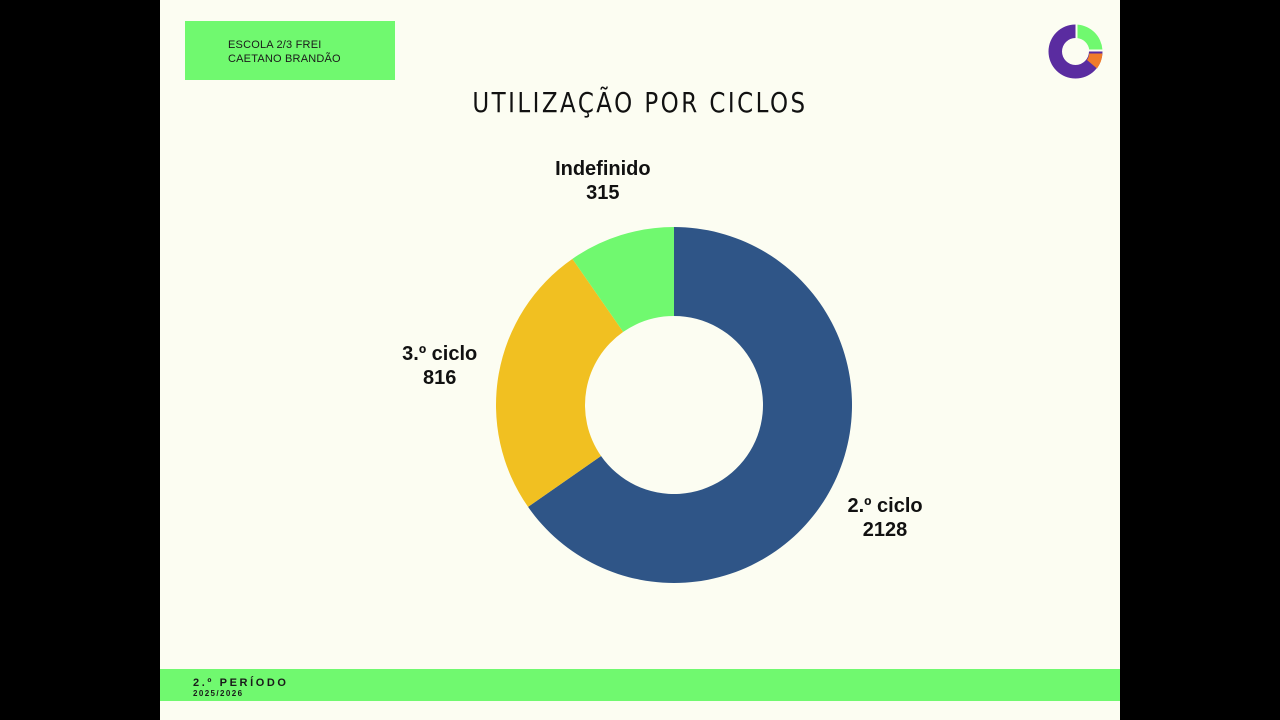 The width and height of the screenshot is (1280, 720). What do you see at coordinates (640, 685) in the screenshot?
I see `footer-bar: 2.º PERÍODO 2025/2026` at bounding box center [640, 685].